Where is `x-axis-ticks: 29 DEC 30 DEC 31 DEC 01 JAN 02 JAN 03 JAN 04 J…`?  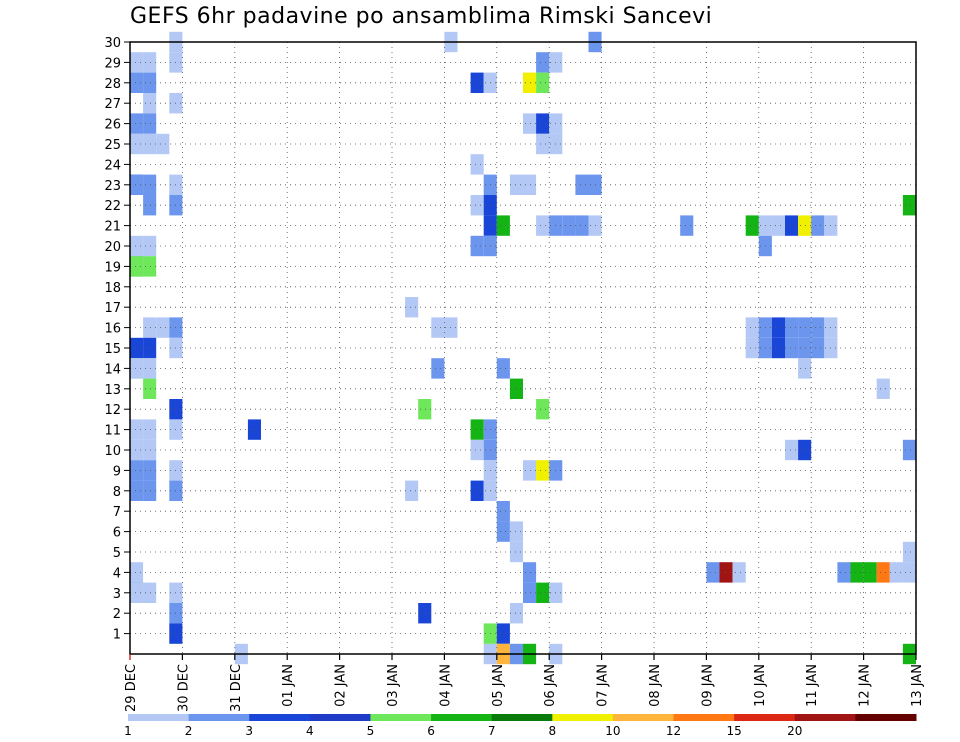
x-axis-ticks: 29 DEC 30 DEC 31 DEC 01 JAN 02 JAN 03 JAN 04 J… is located at coordinates (524, 683).